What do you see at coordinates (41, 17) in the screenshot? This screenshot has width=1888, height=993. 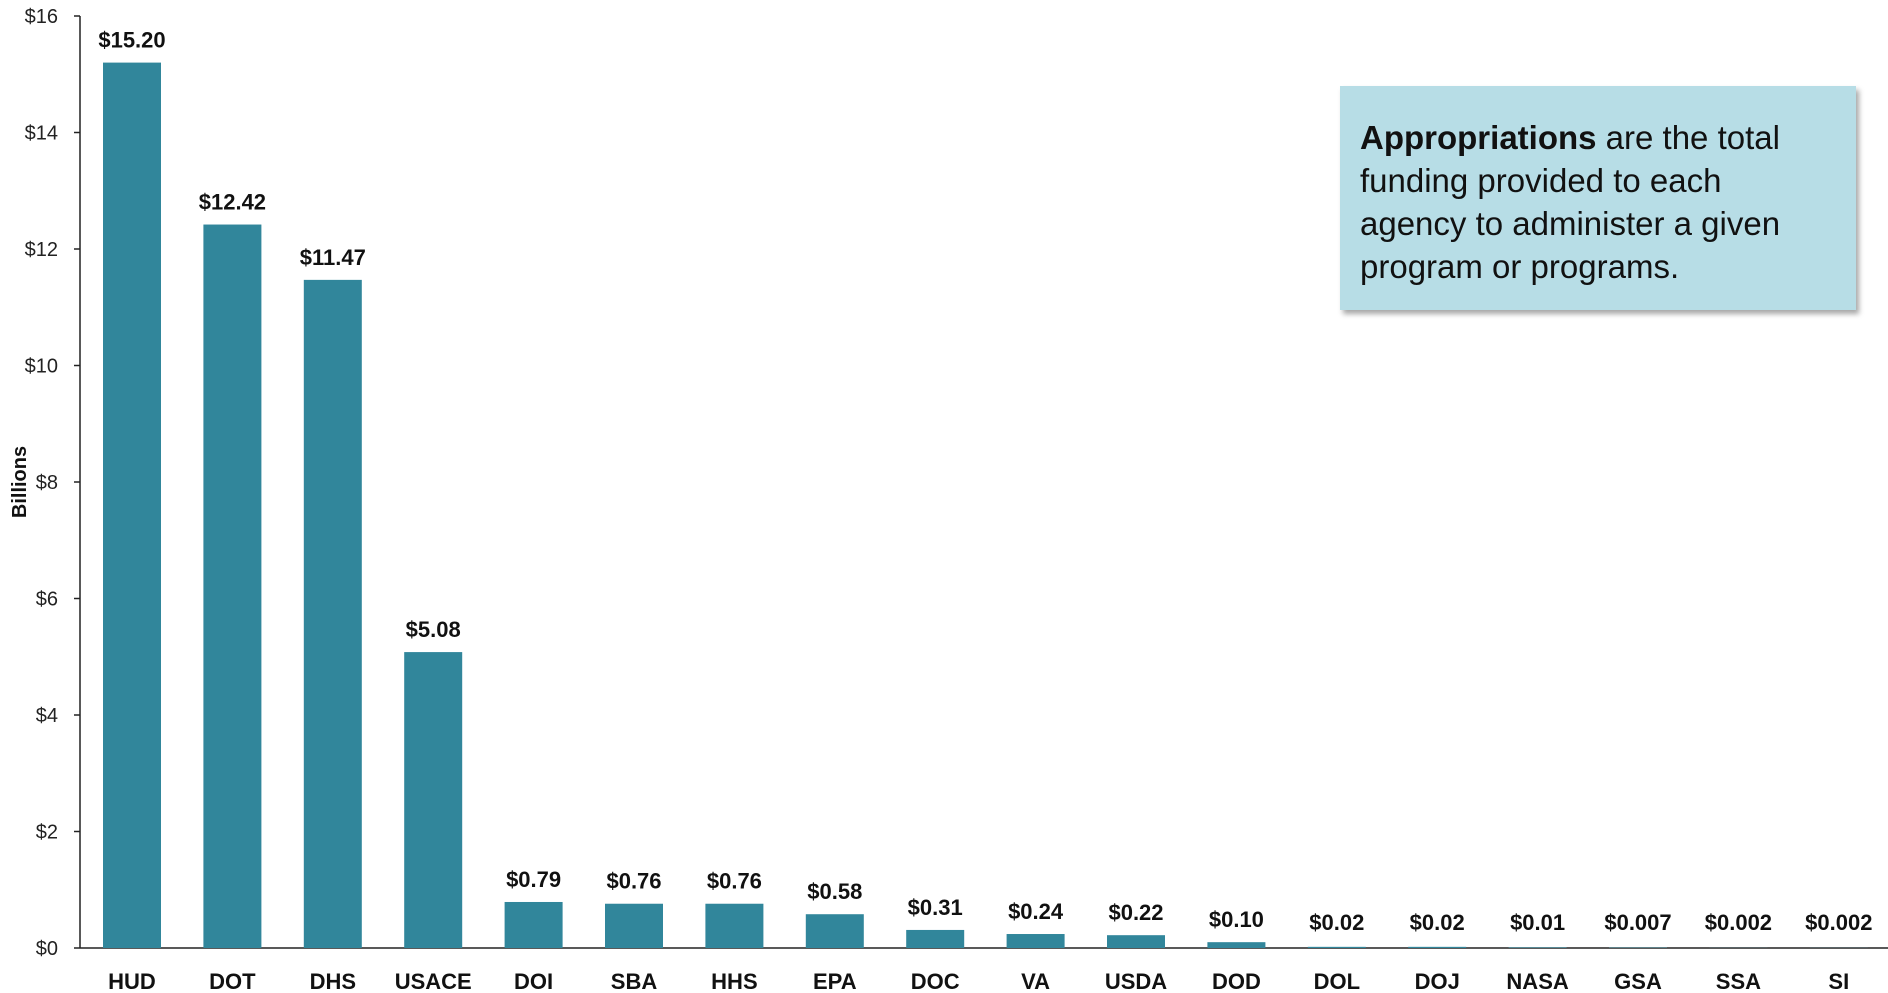 I see `y-tick-label: $16` at bounding box center [41, 17].